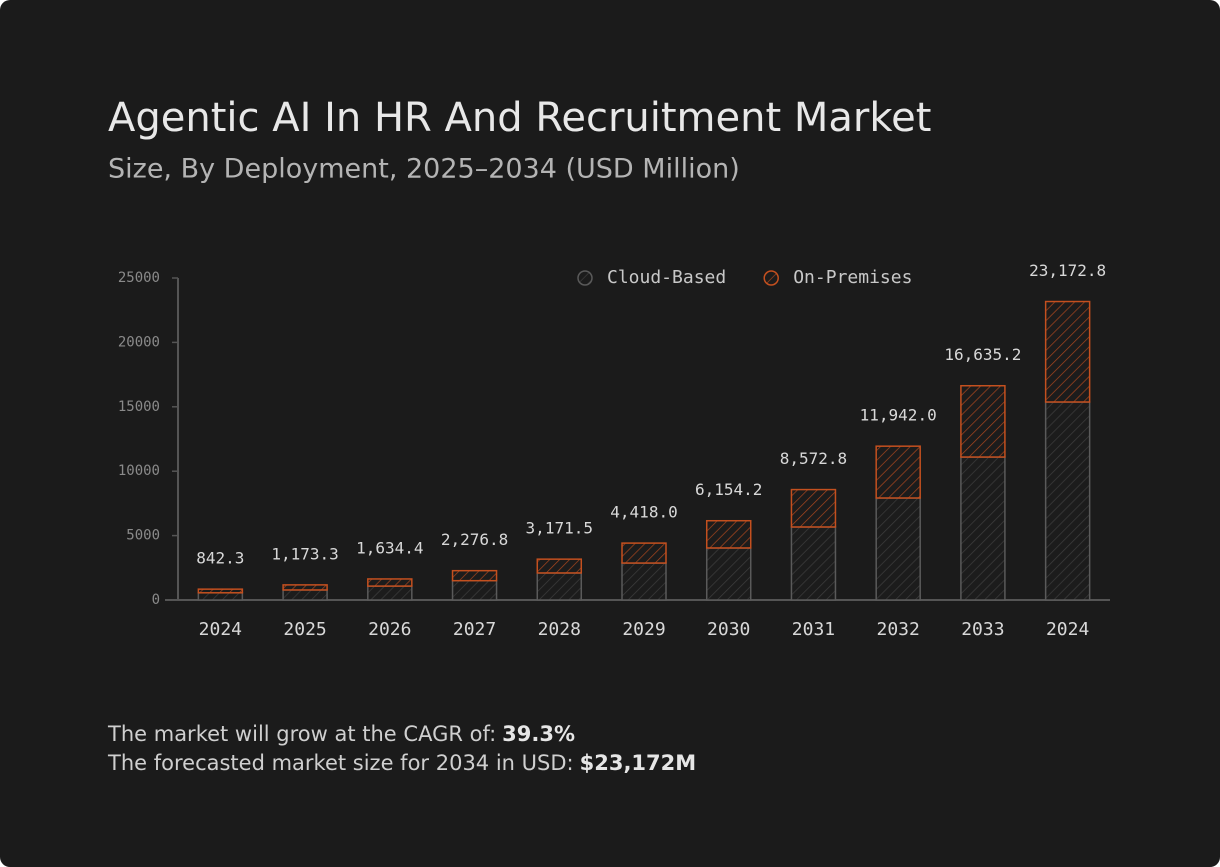 The width and height of the screenshot is (1220, 867). Describe the element at coordinates (643, 629) in the screenshot. I see `x-tick-label: 2029` at that location.